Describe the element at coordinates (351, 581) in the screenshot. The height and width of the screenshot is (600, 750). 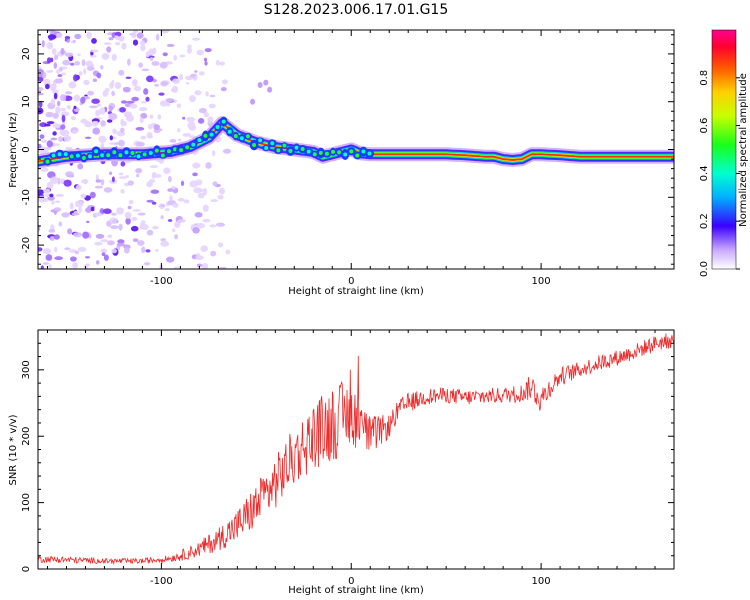
I see `bottom-x-tick-label: 0` at that location.